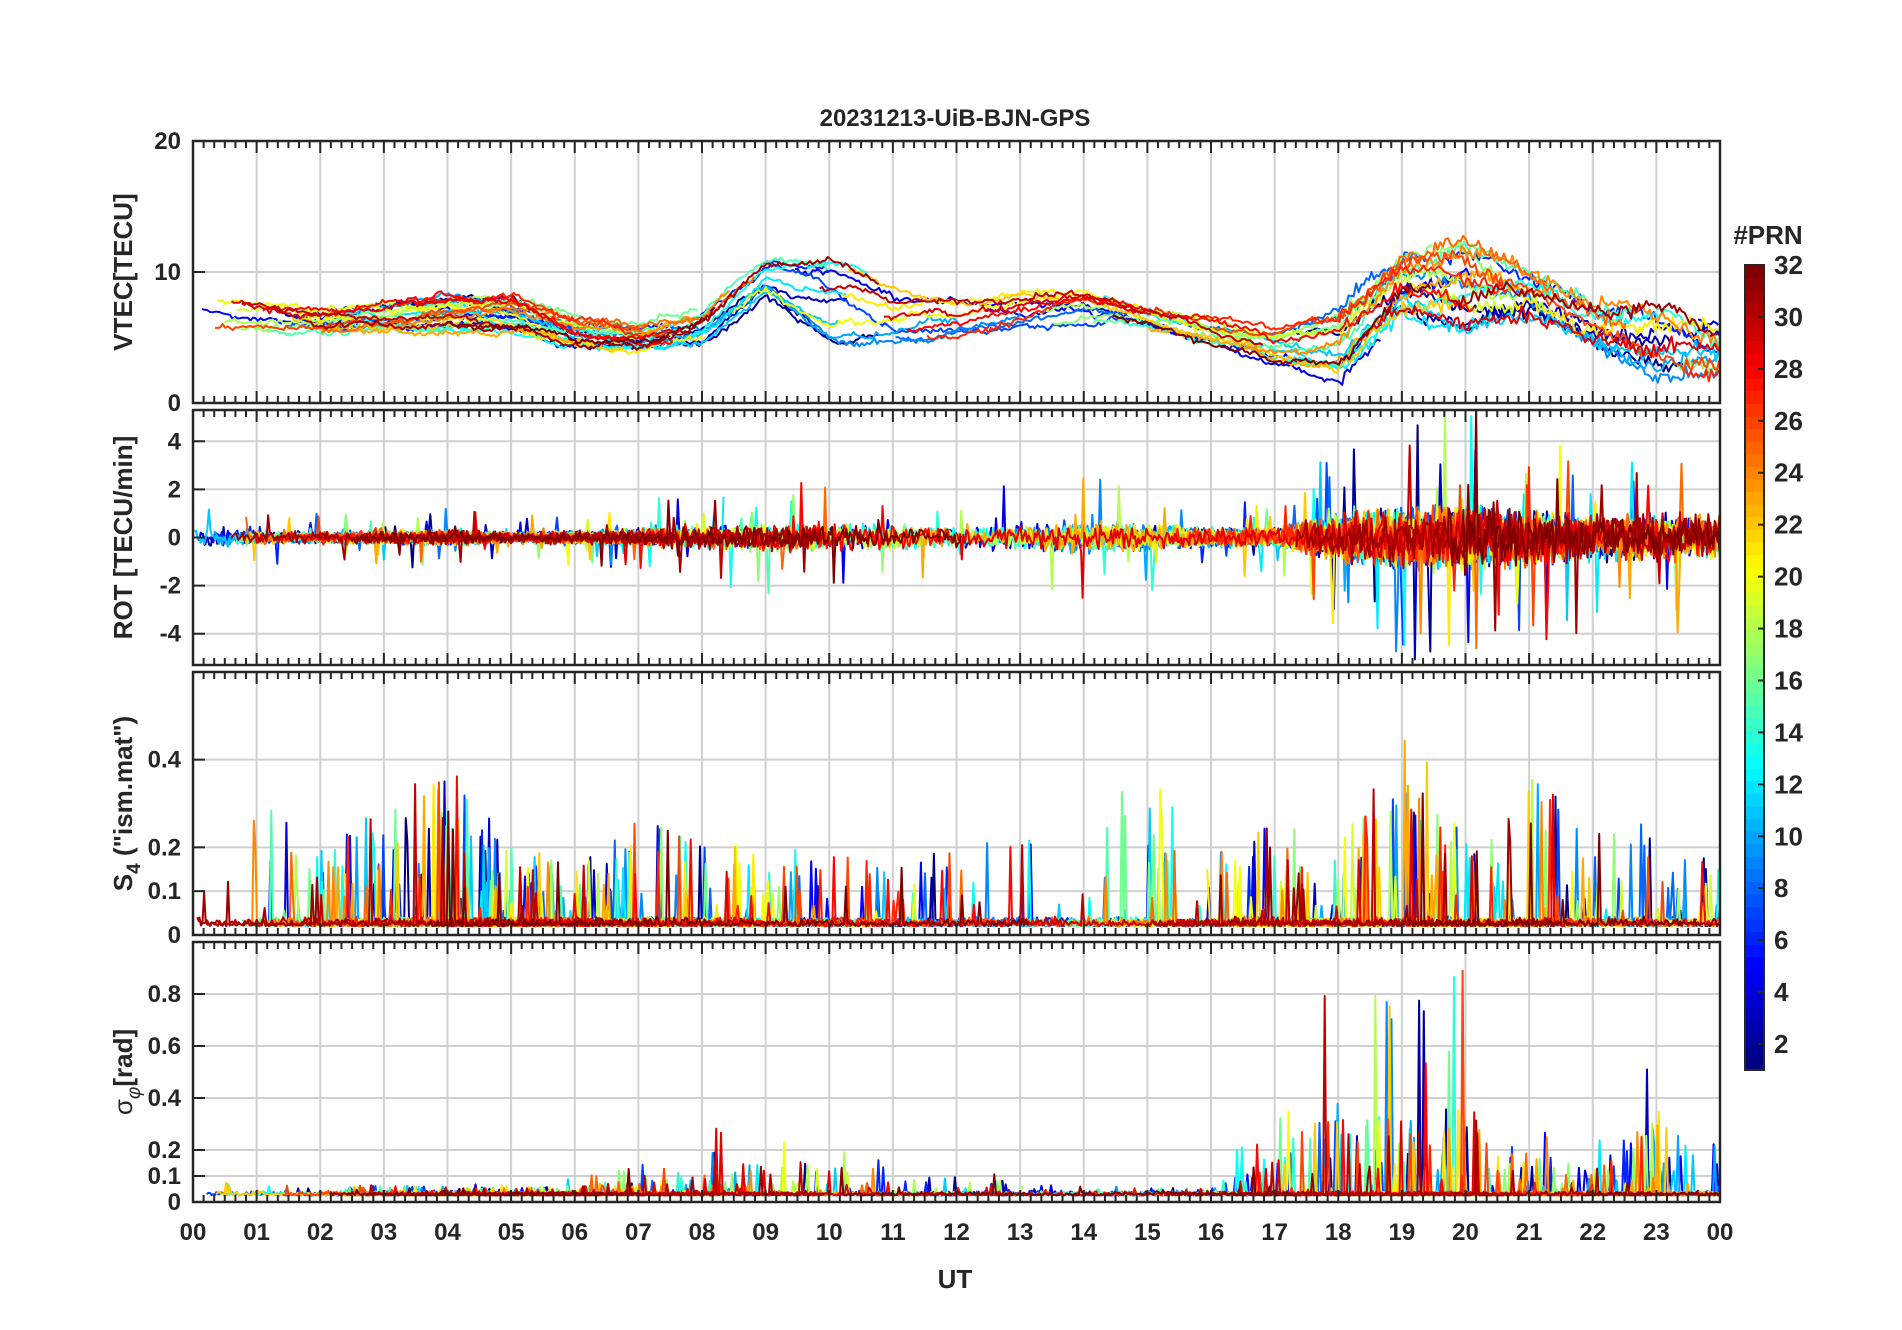 Image resolution: width=1902 pixels, height=1330 pixels. Describe the element at coordinates (167, 141) in the screenshot. I see `y-tick-label: 20` at that location.